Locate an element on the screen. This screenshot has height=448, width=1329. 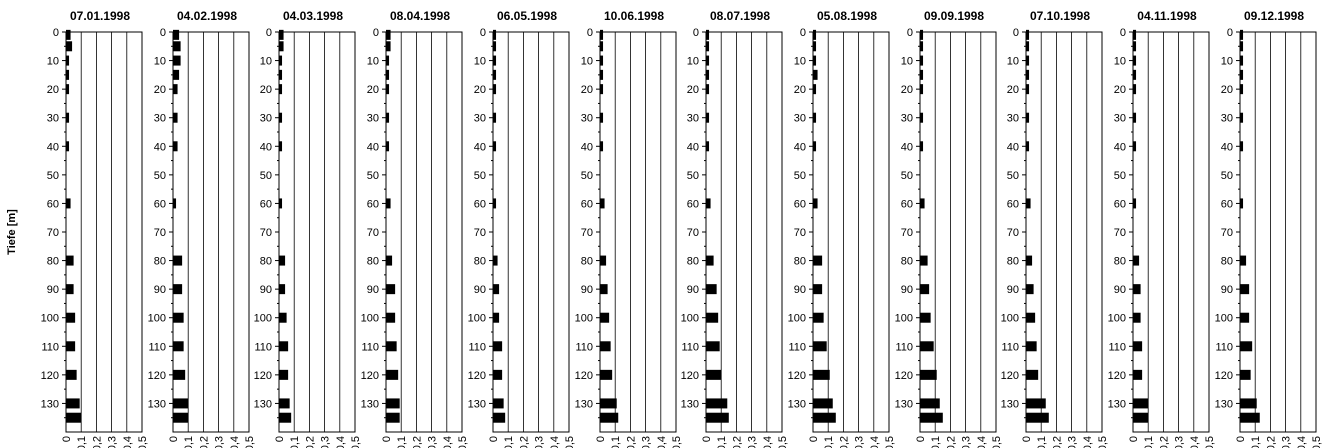
panel-title: 07.10.1998 is located at coordinates (1060, 16).